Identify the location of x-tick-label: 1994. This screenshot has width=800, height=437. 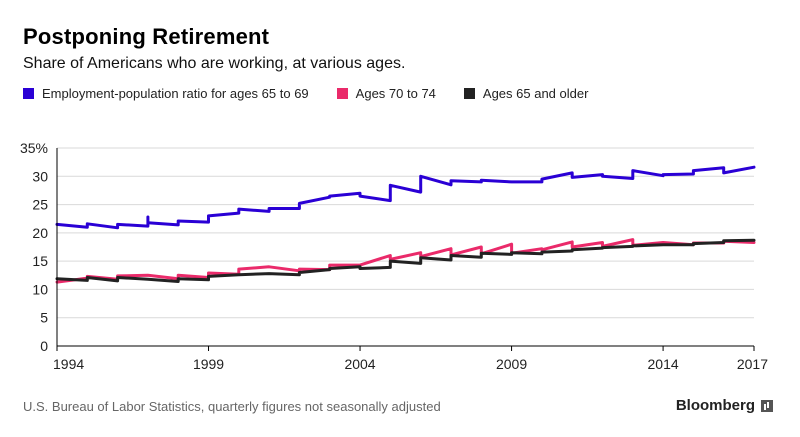
(68, 364).